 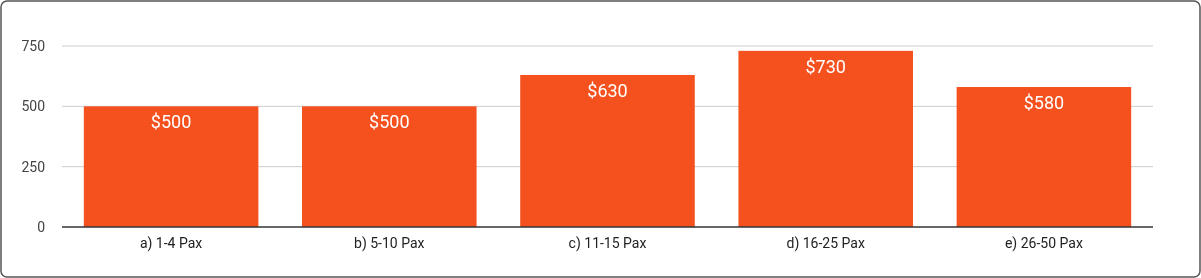 What do you see at coordinates (1044, 103) in the screenshot?
I see `data-label: $580` at bounding box center [1044, 103].